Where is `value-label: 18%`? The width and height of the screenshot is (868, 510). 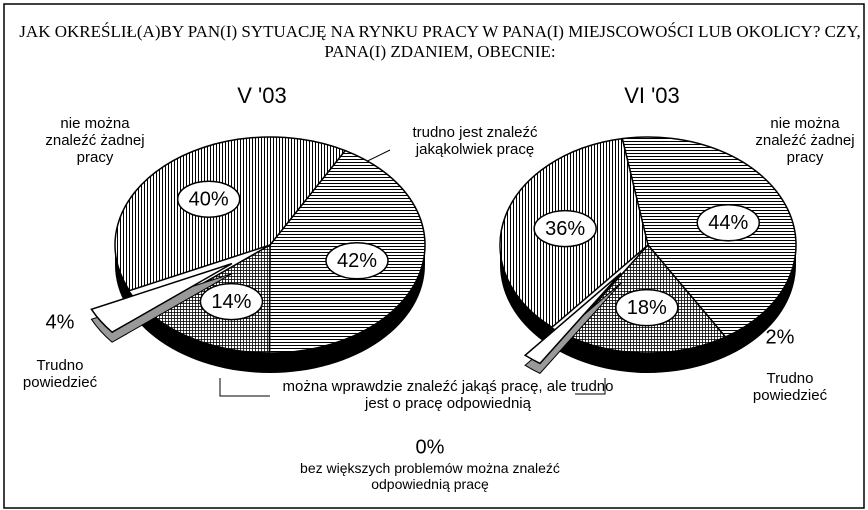 value-label: 18% is located at coordinates (647, 308).